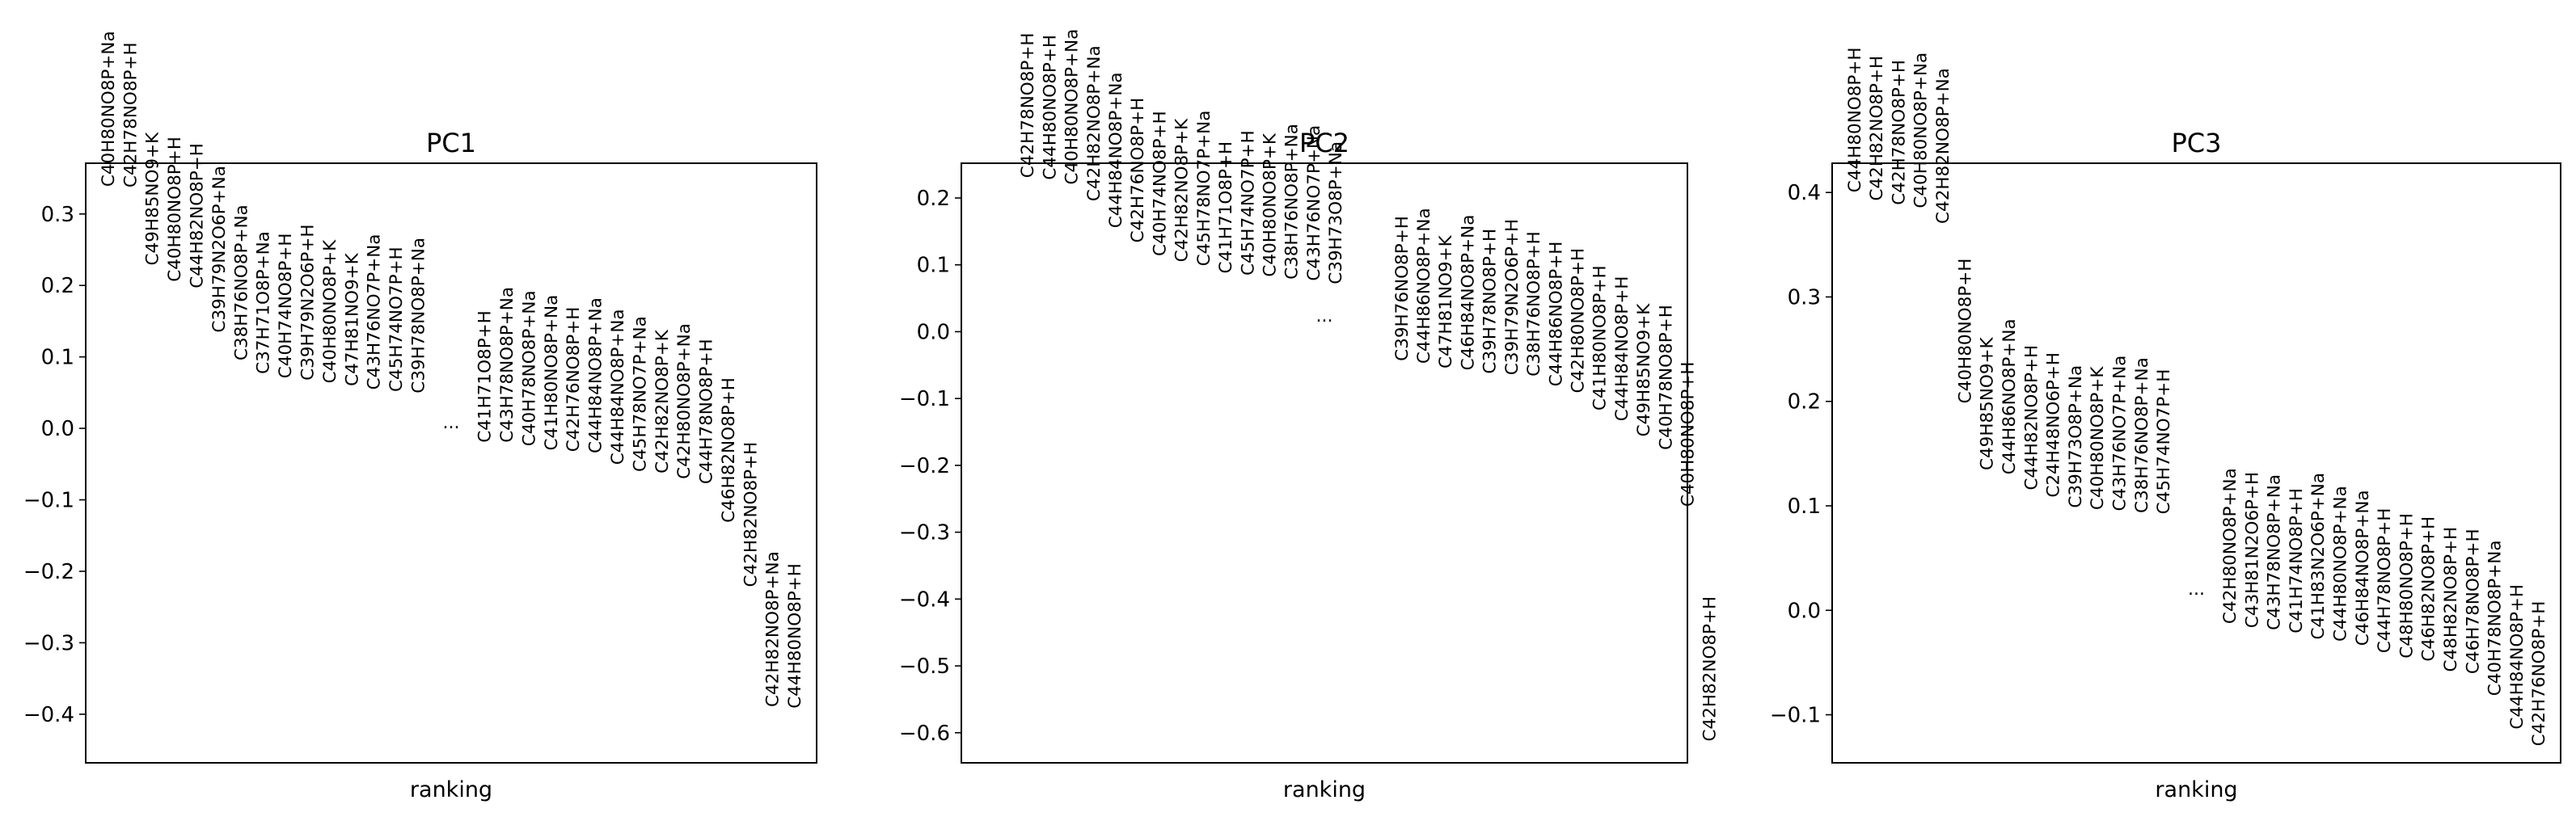 The image size is (2576, 821). Describe the element at coordinates (2473, 601) in the screenshot. I see `gene-score-label: C46H78NO8P+H` at that location.